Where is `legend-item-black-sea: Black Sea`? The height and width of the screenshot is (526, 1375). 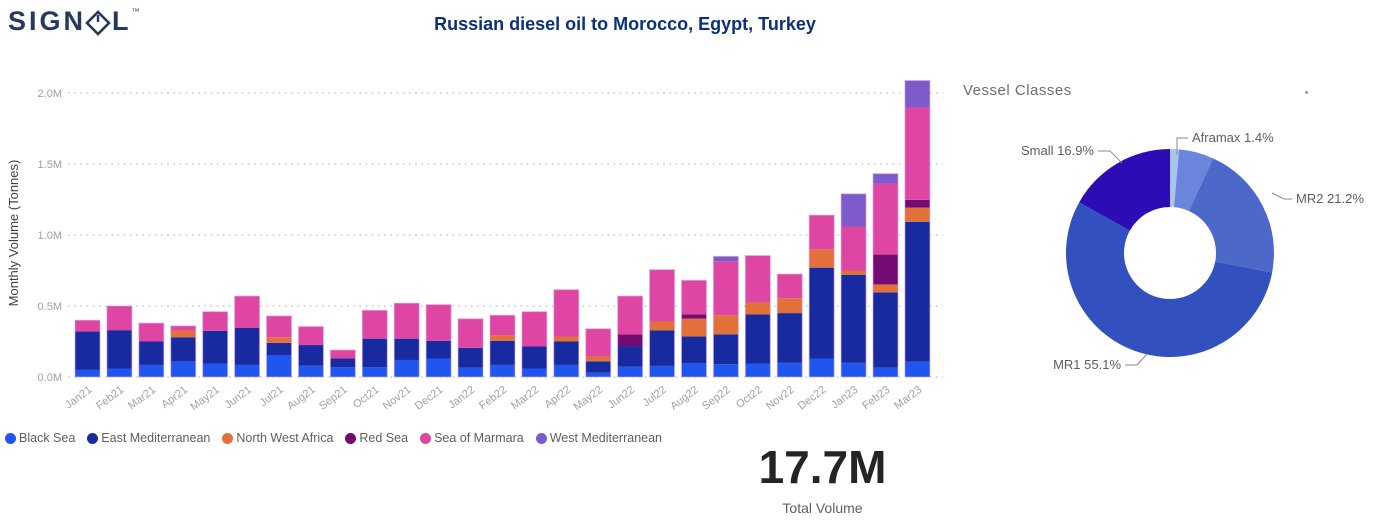 legend-item-black-sea: Black Sea is located at coordinates (40, 438).